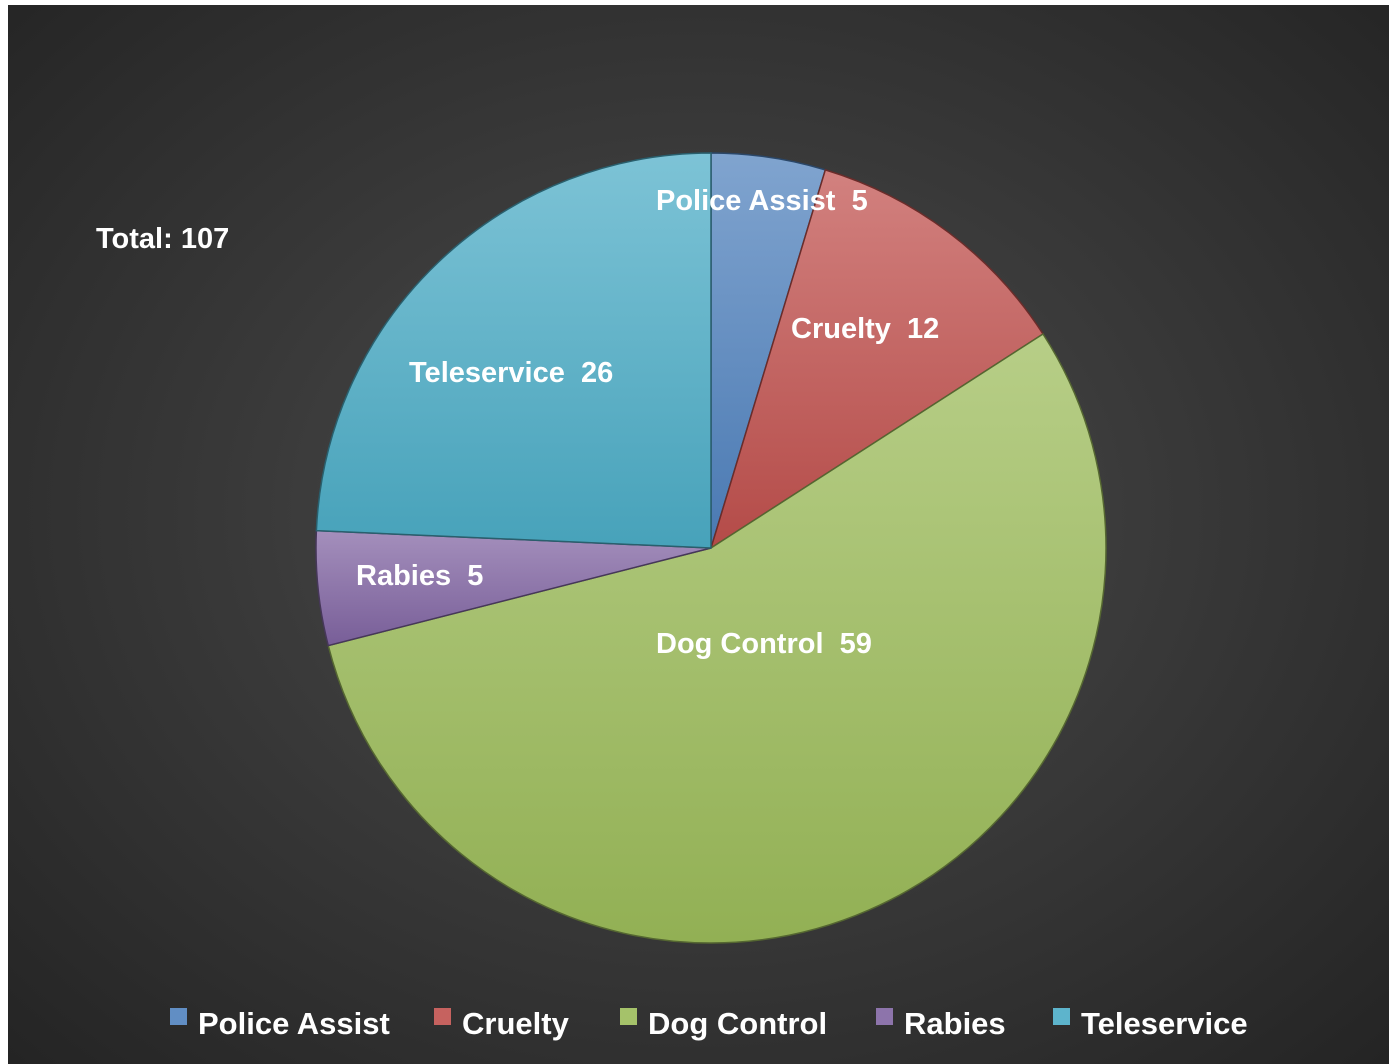 This screenshot has width=1389, height=1064. I want to click on total-annotation: Total: 107, so click(162, 239).